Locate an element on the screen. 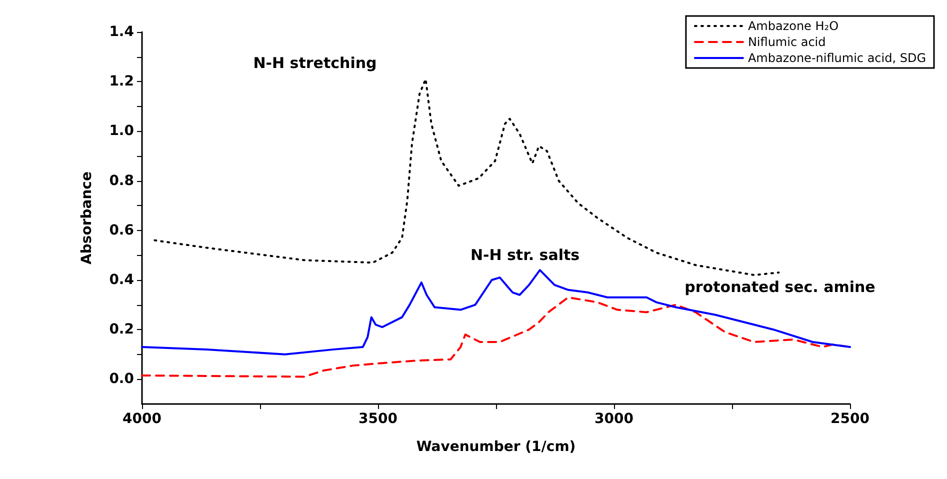 The height and width of the screenshot is (479, 947). y-tick-label: 1.4 is located at coordinates (121, 32).